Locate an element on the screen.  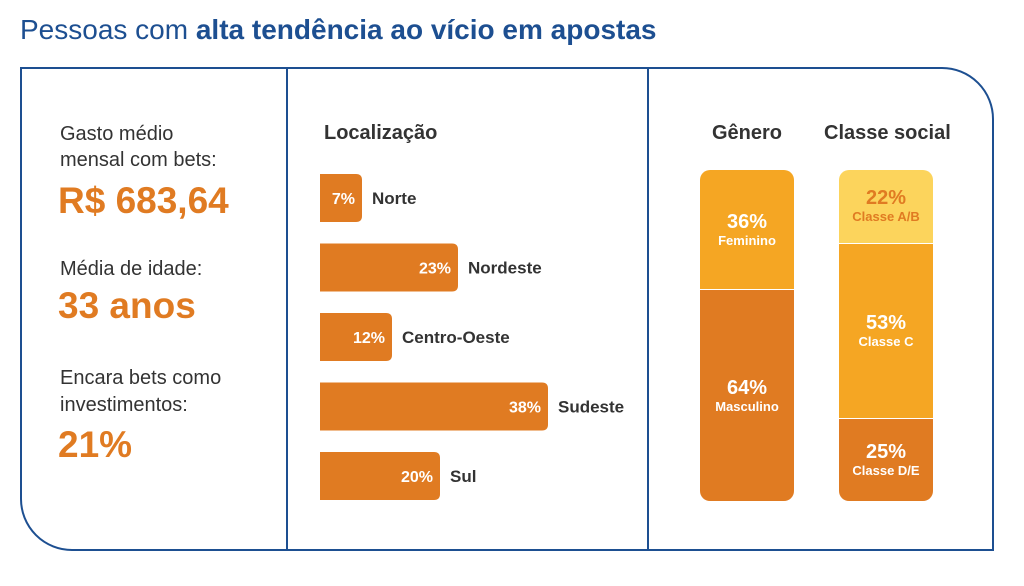
title-prefix: Pessoas com is located at coordinates (108, 29).